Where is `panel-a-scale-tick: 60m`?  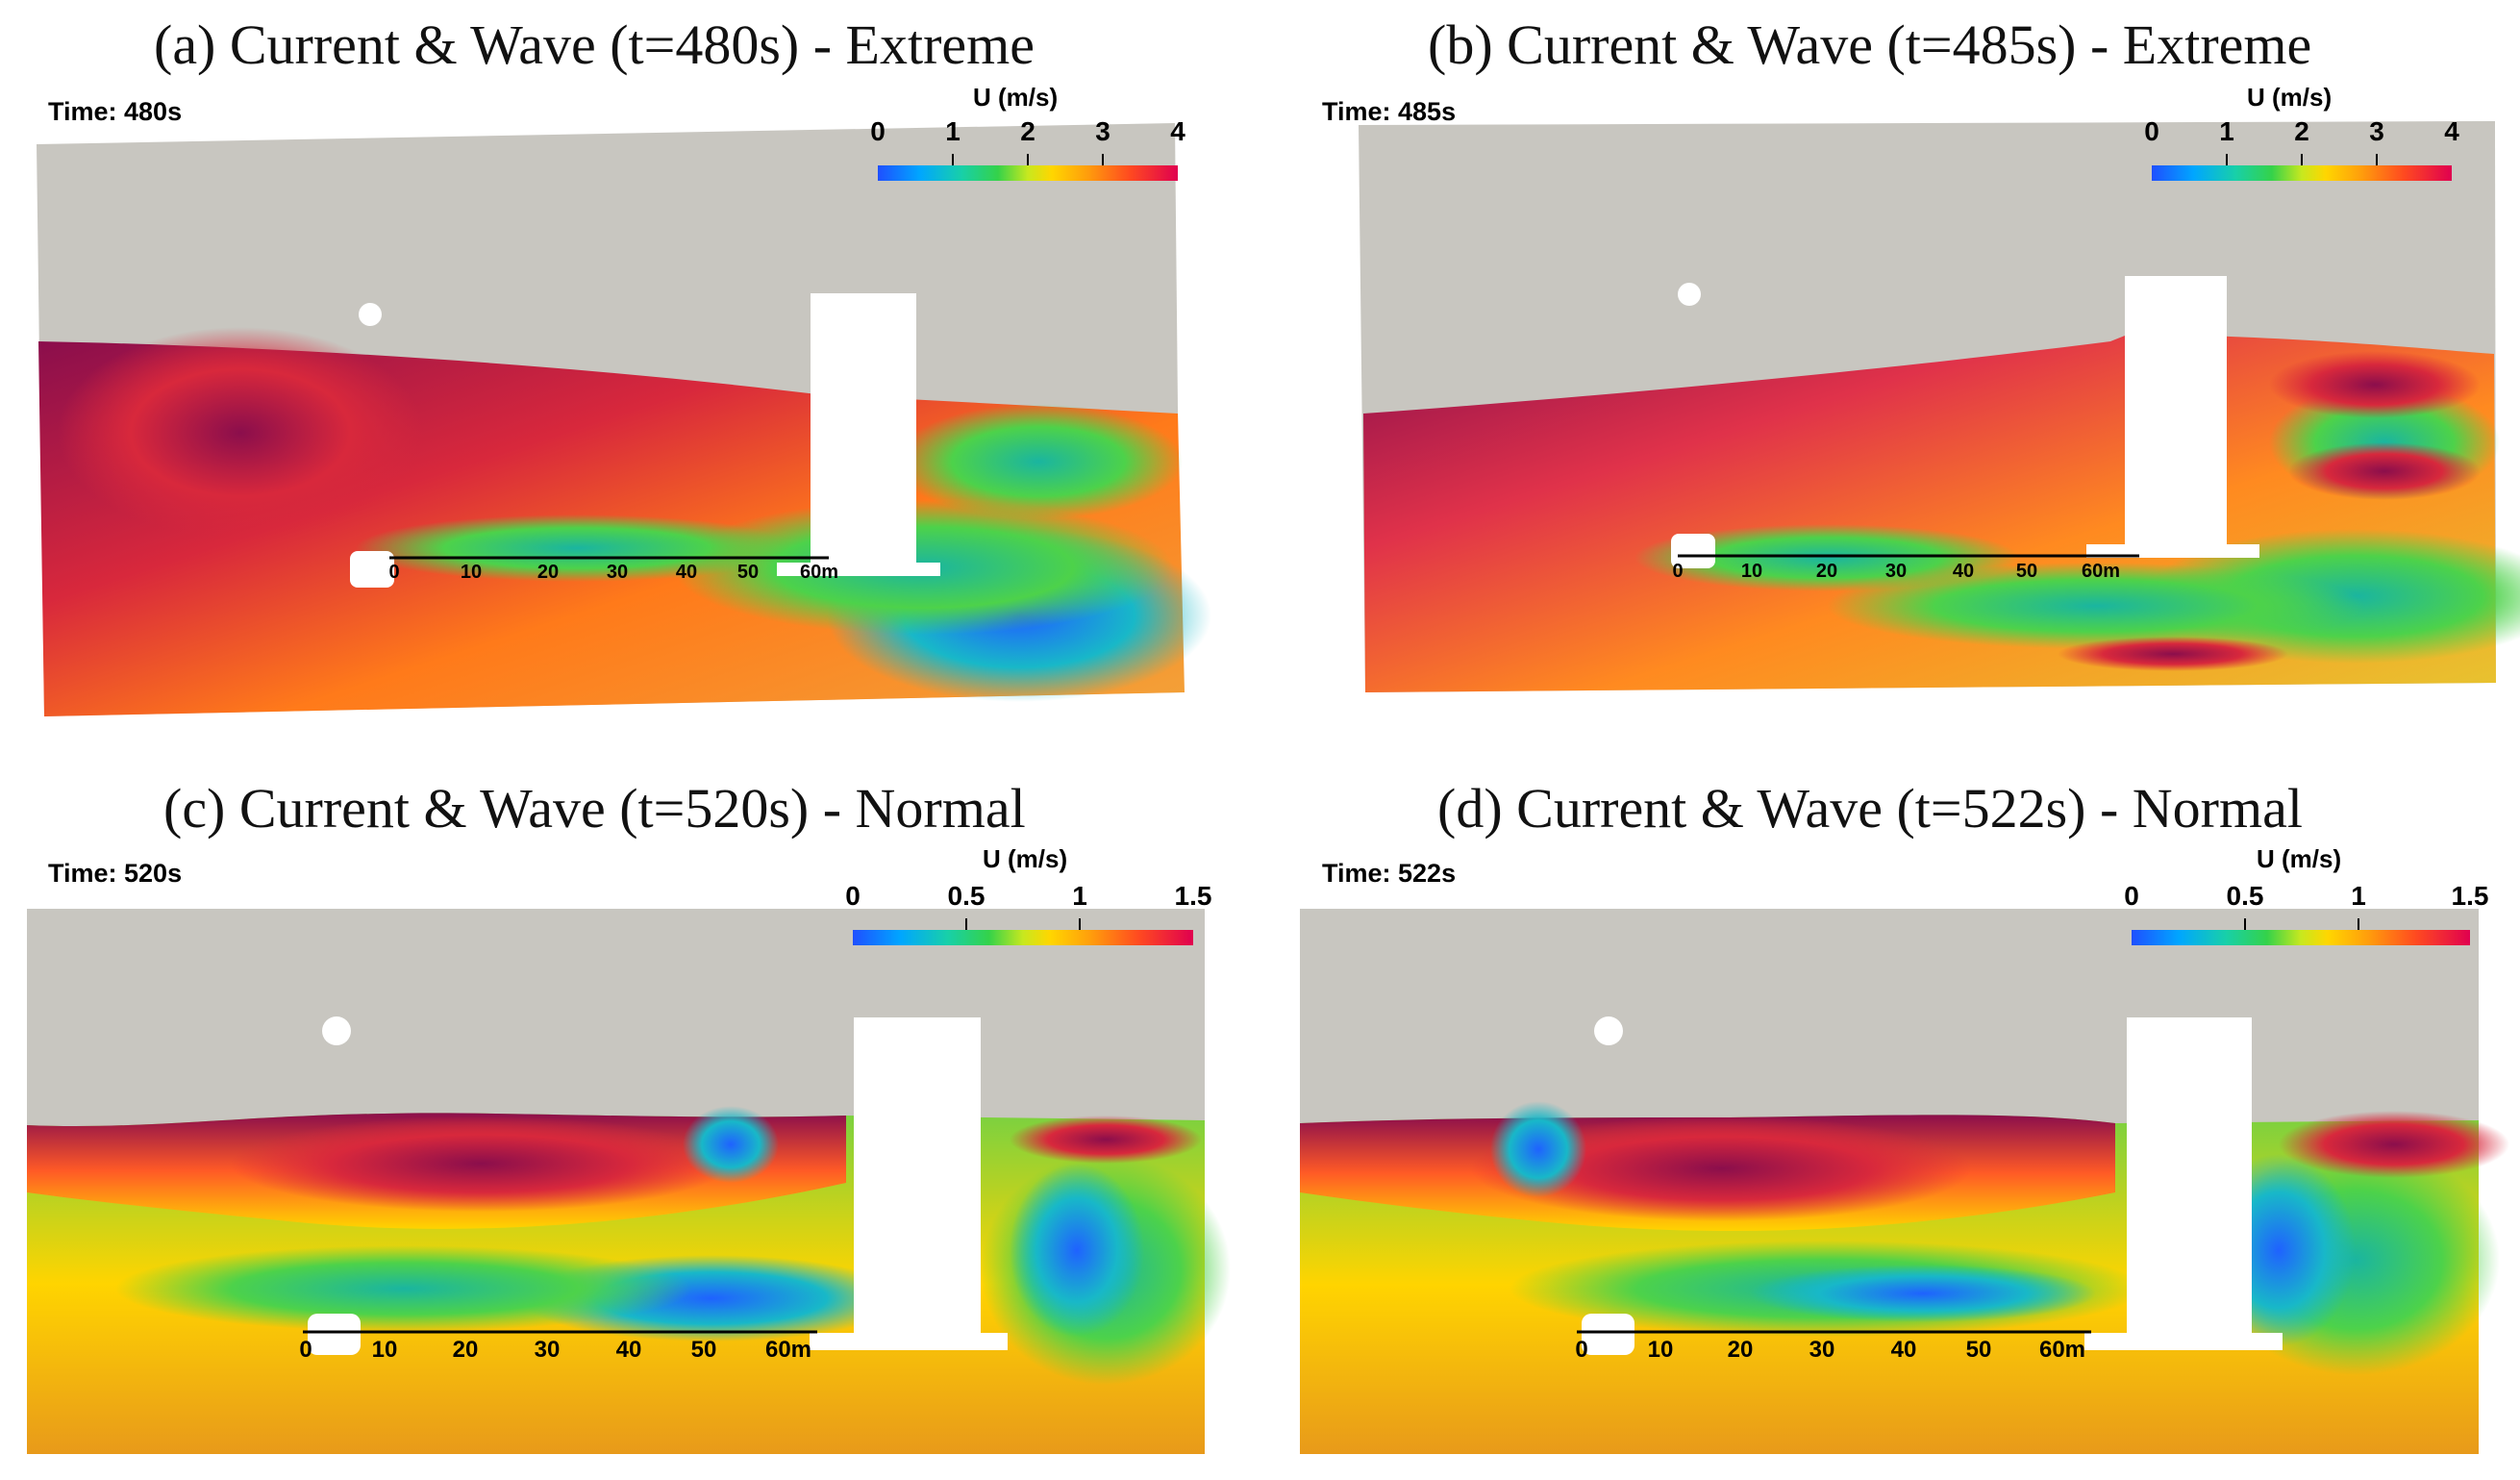 panel-a-scale-tick: 60m is located at coordinates (819, 572).